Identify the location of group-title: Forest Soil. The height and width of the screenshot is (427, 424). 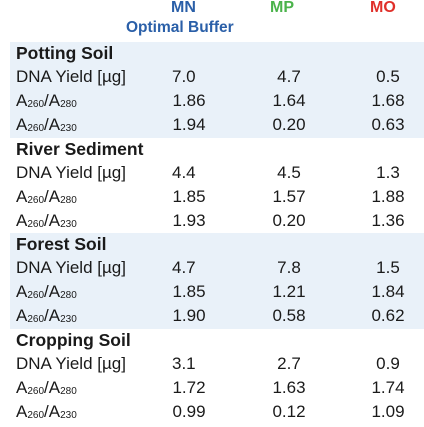
(61, 244).